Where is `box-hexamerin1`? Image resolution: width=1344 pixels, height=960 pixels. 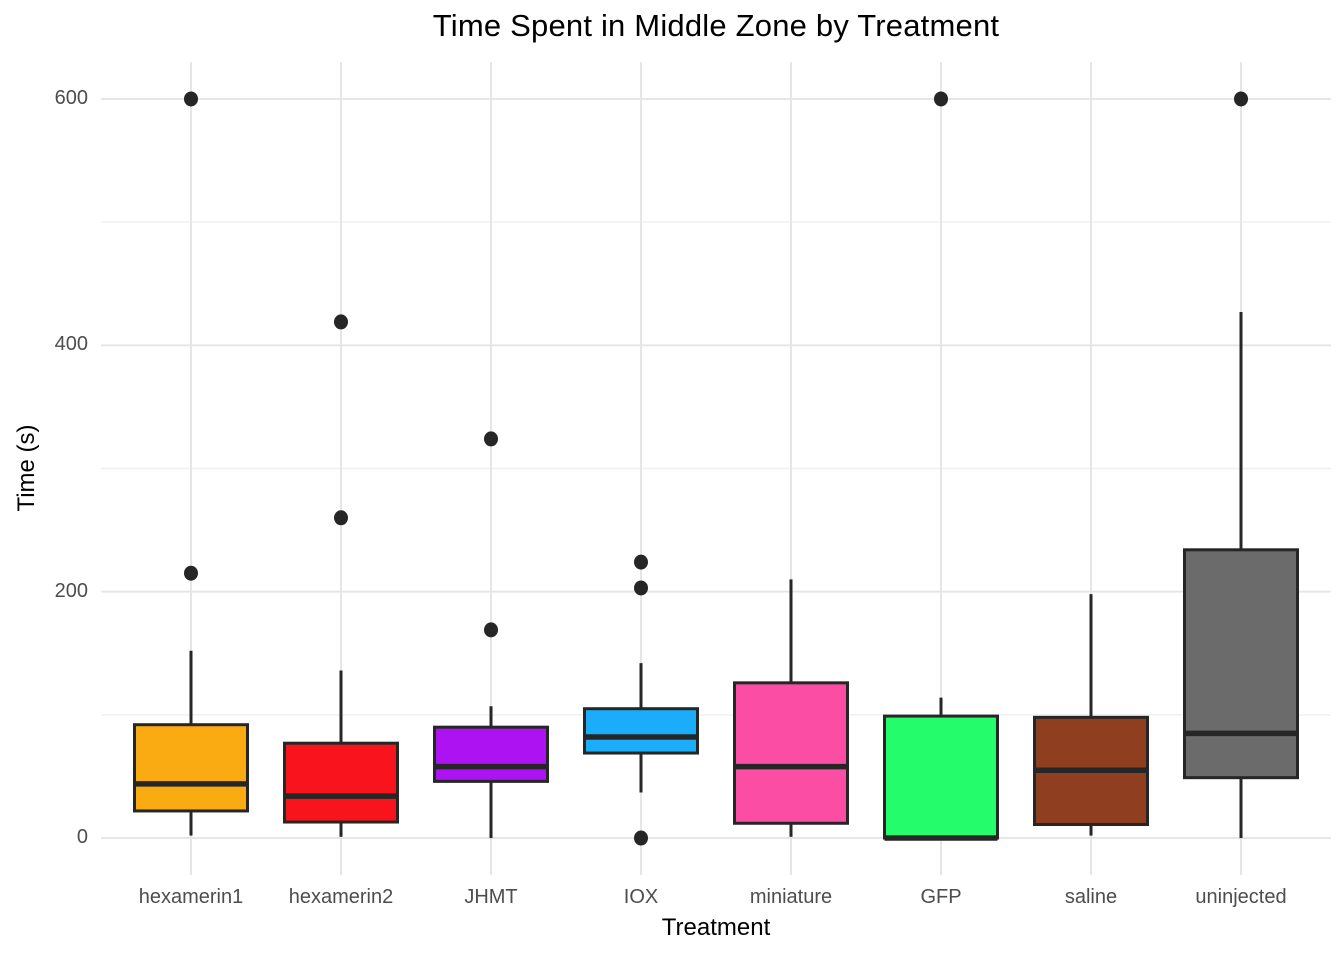
box-hexamerin1 is located at coordinates (191, 768).